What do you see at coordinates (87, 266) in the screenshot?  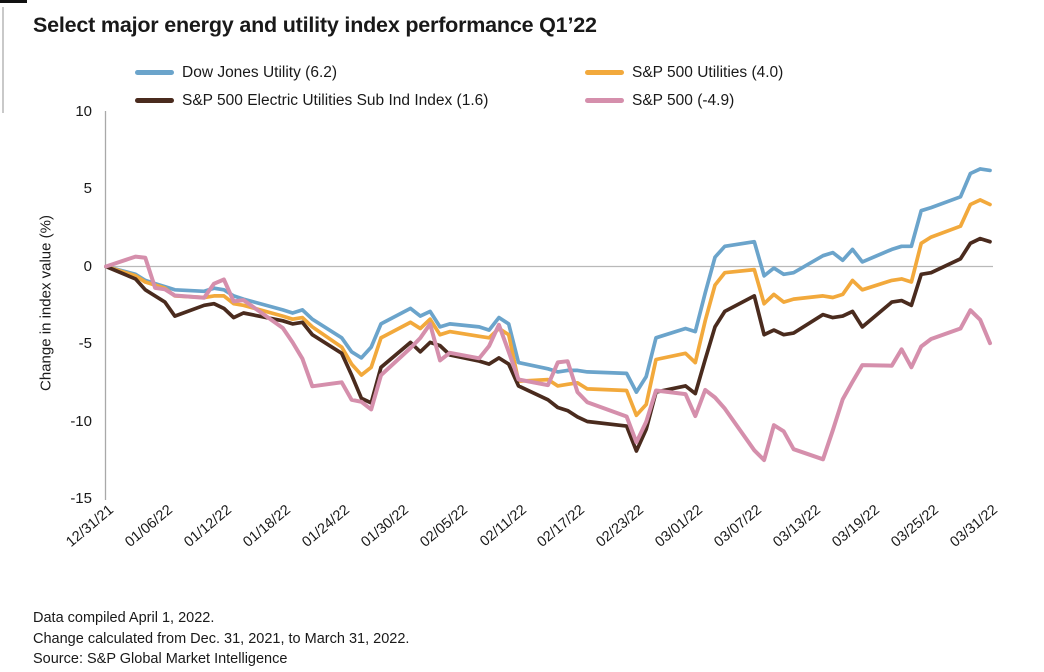 I see `y-tick-label: 0` at bounding box center [87, 266].